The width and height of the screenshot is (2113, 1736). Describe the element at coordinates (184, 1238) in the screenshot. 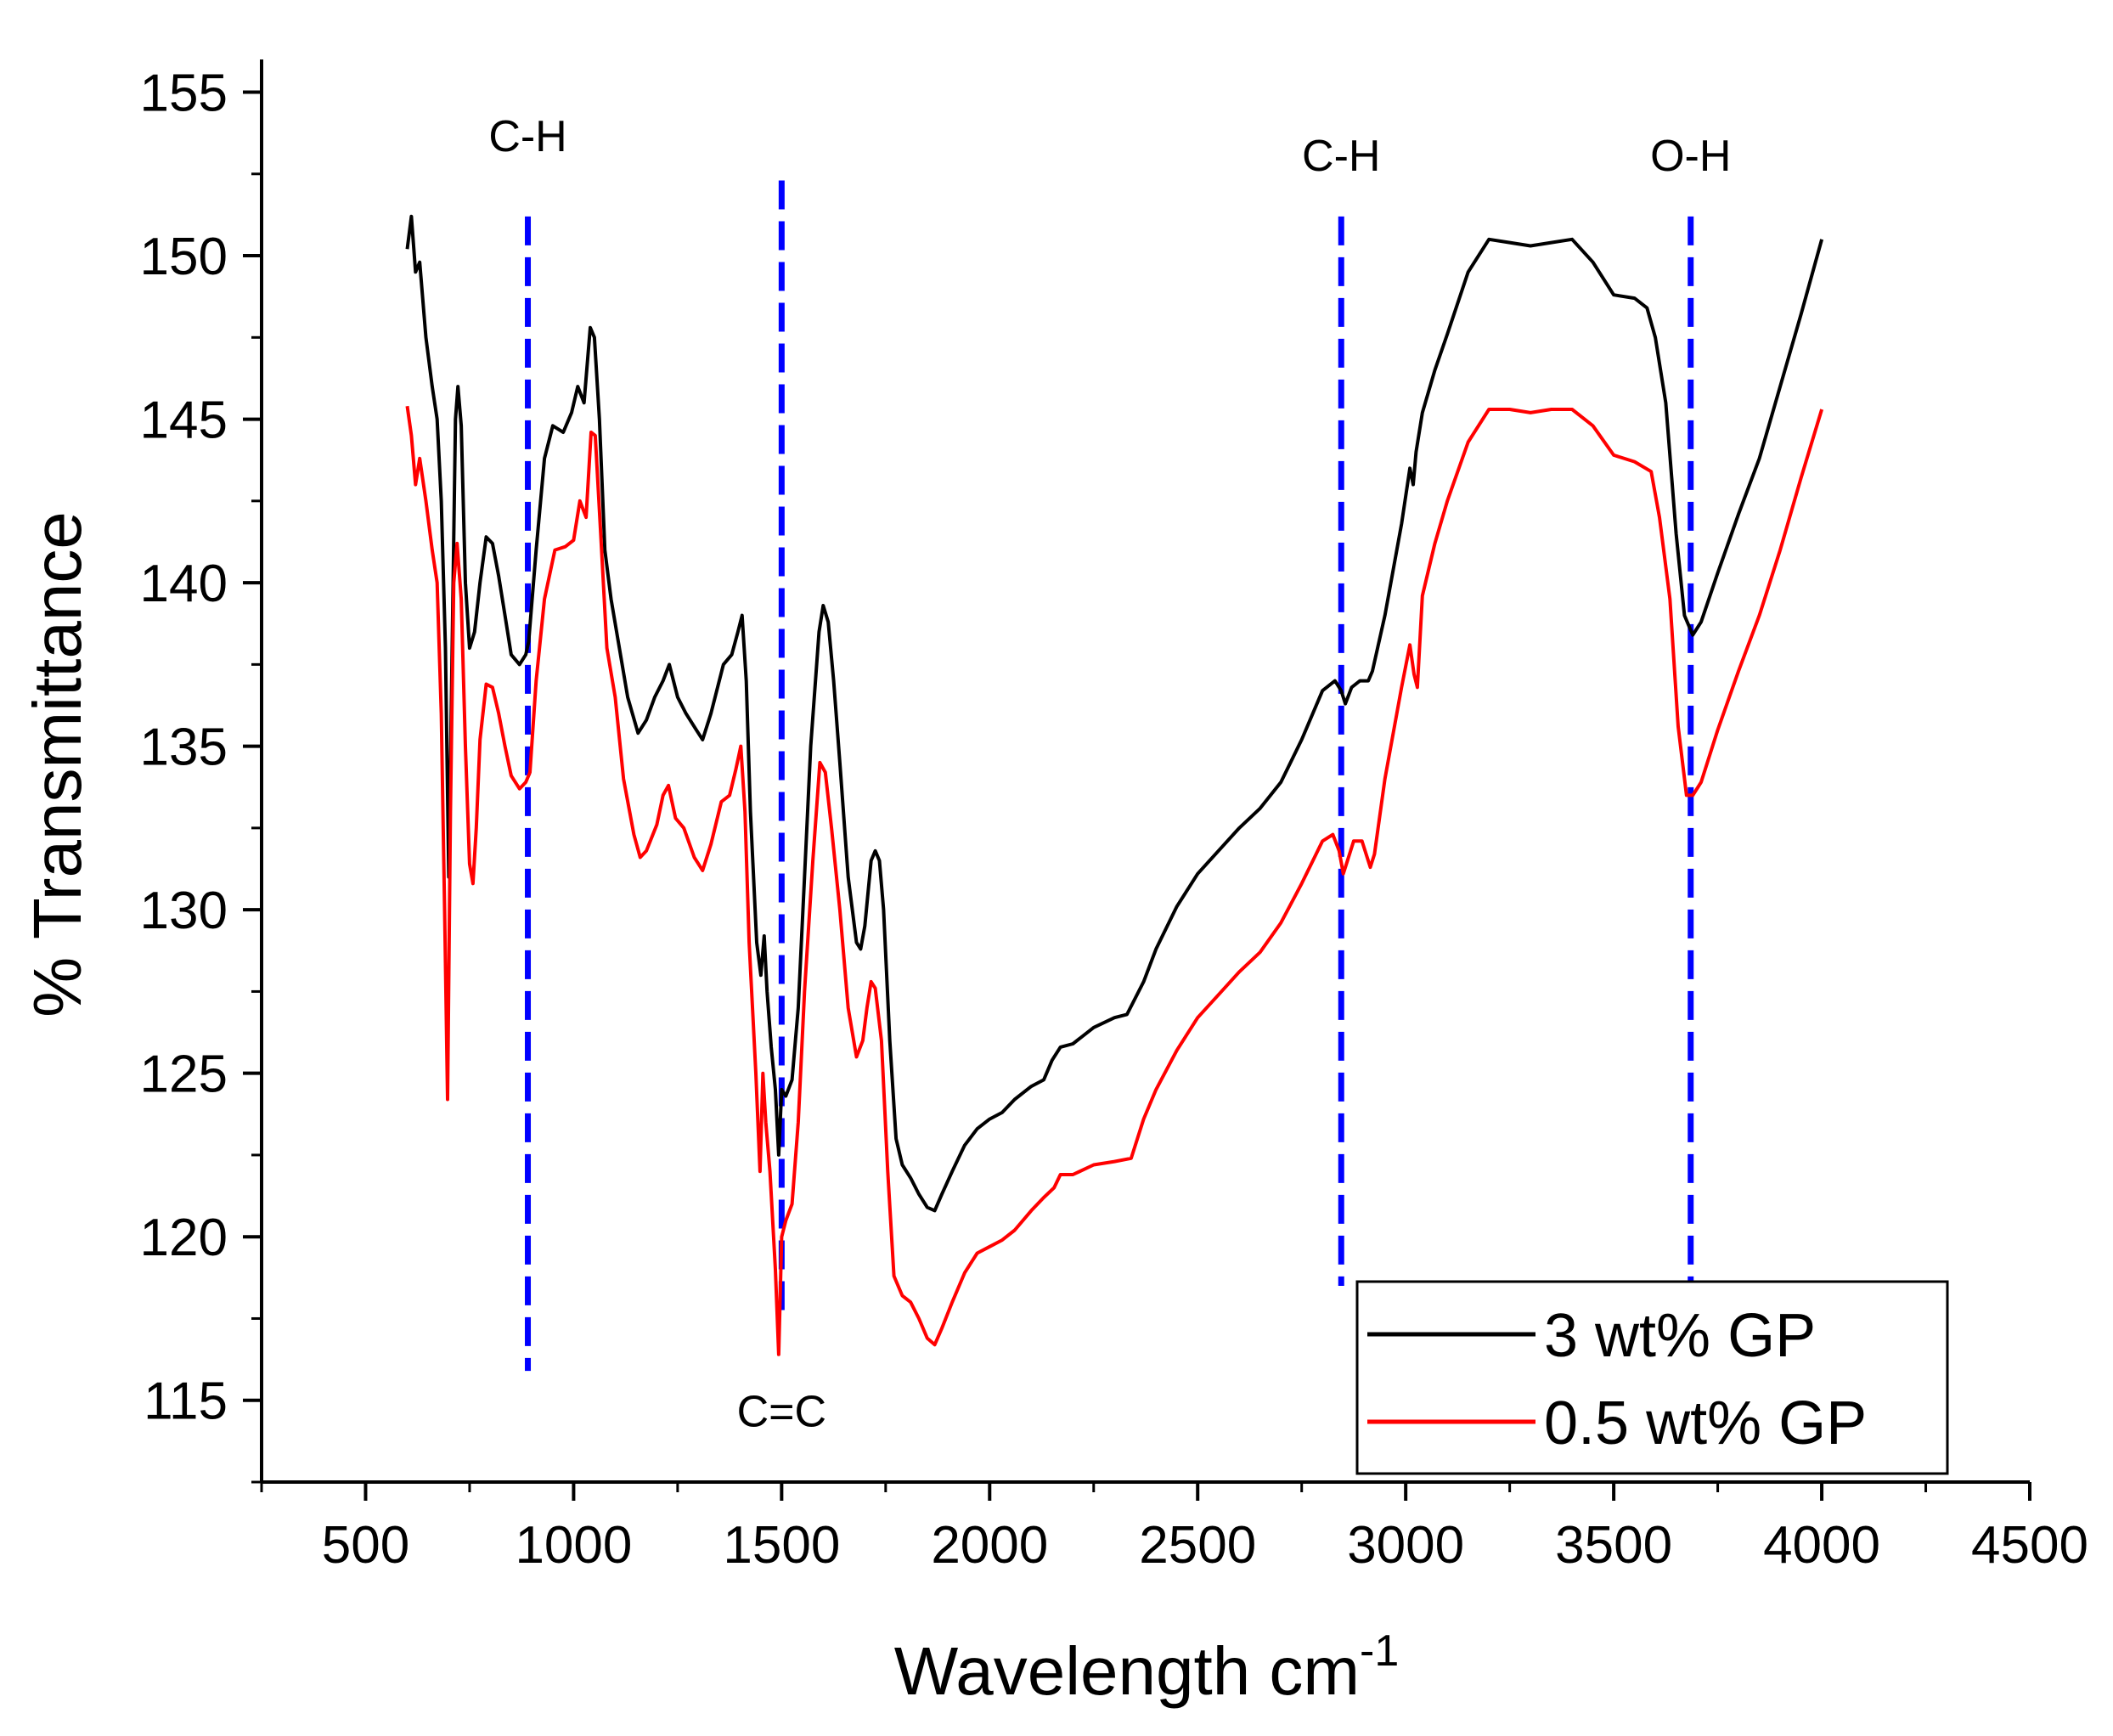

I see `y-tick-label: 120` at that location.